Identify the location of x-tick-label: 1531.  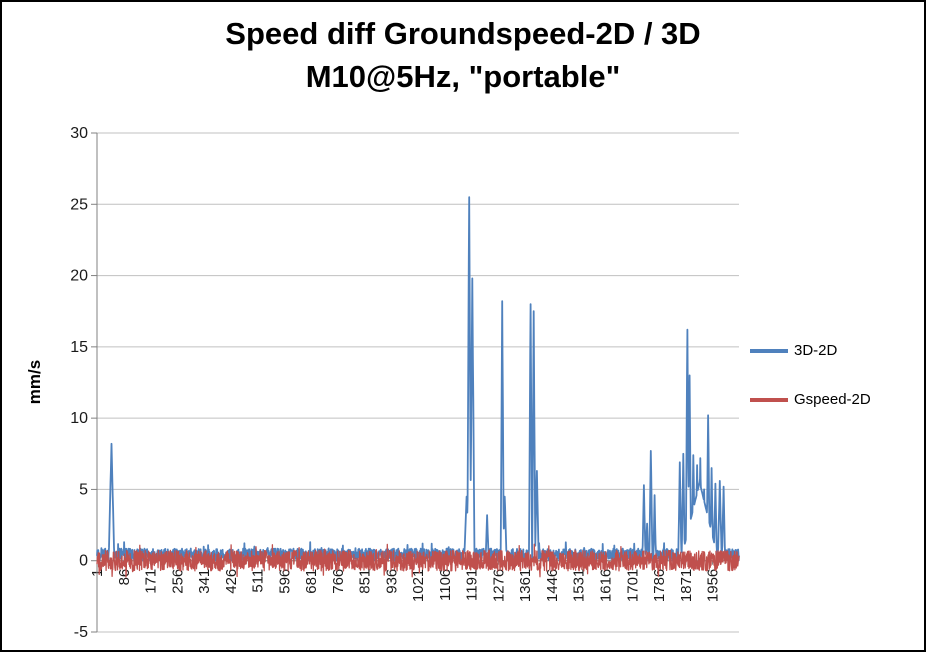
(579, 585).